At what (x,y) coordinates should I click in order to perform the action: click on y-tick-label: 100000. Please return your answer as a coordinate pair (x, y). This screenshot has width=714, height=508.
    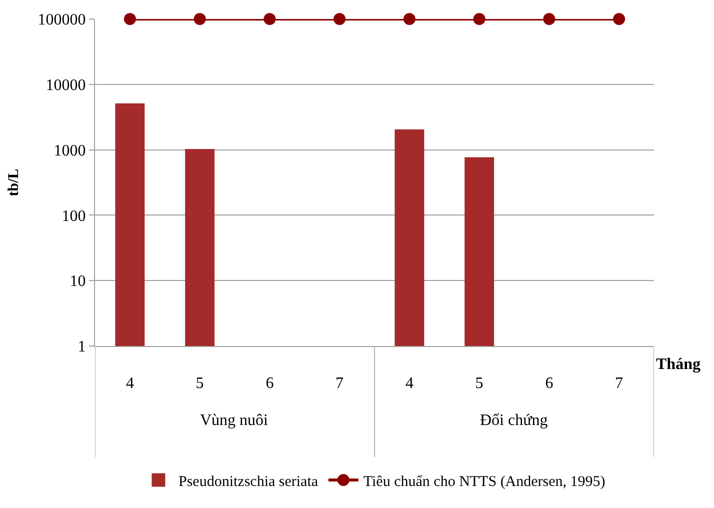
    Looking at the image, I should click on (62, 20).